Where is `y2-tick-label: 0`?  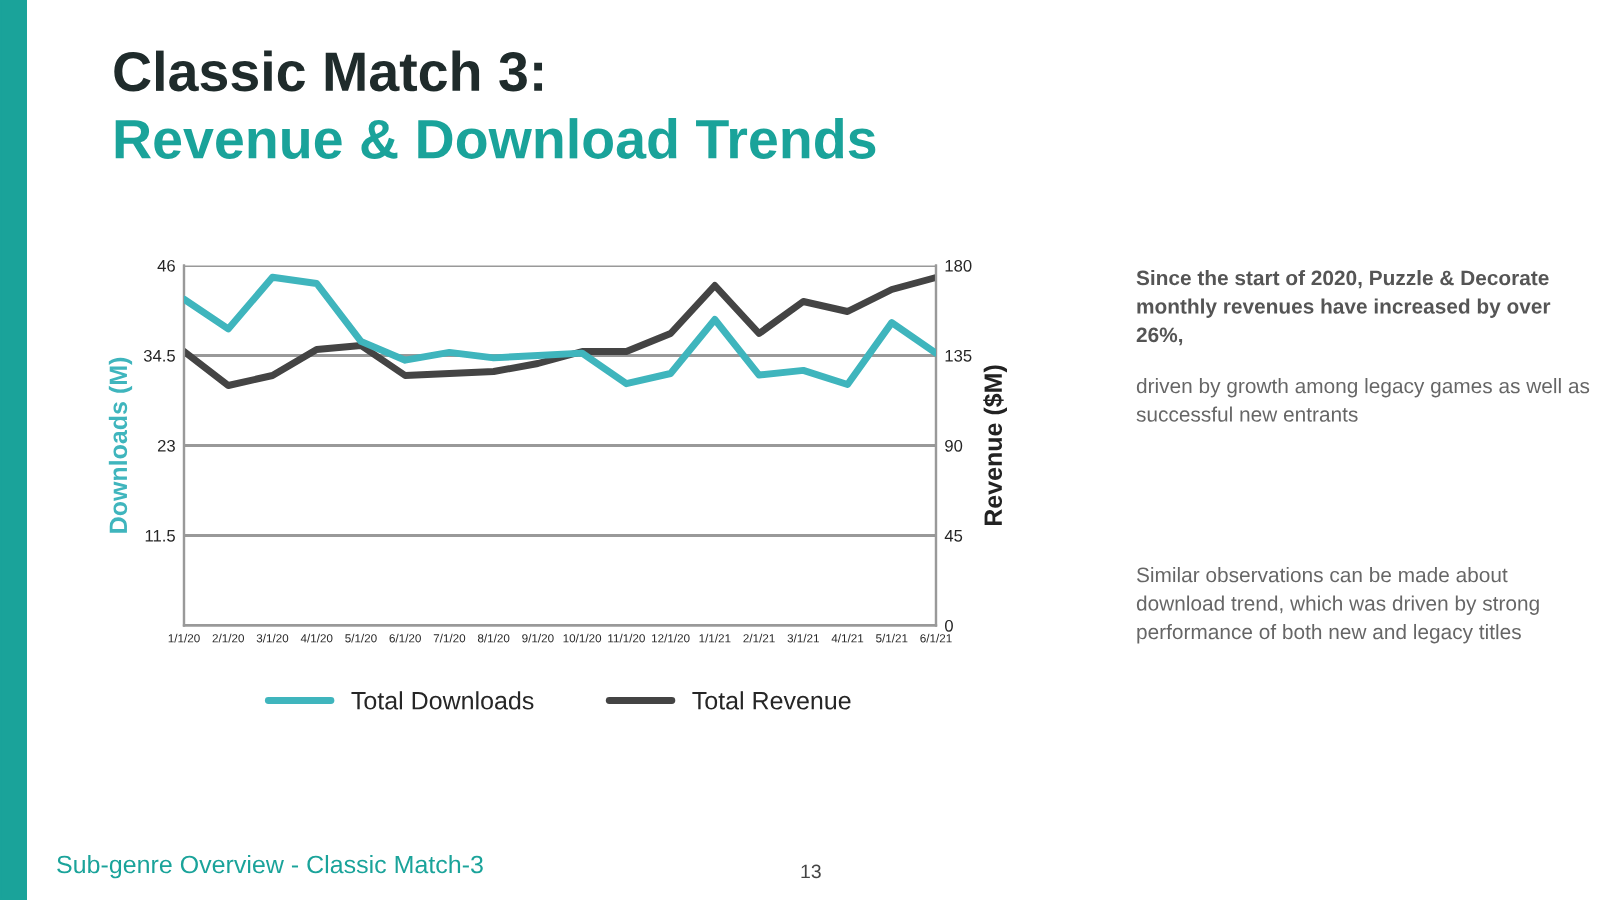
y2-tick-label: 0 is located at coordinates (948, 625).